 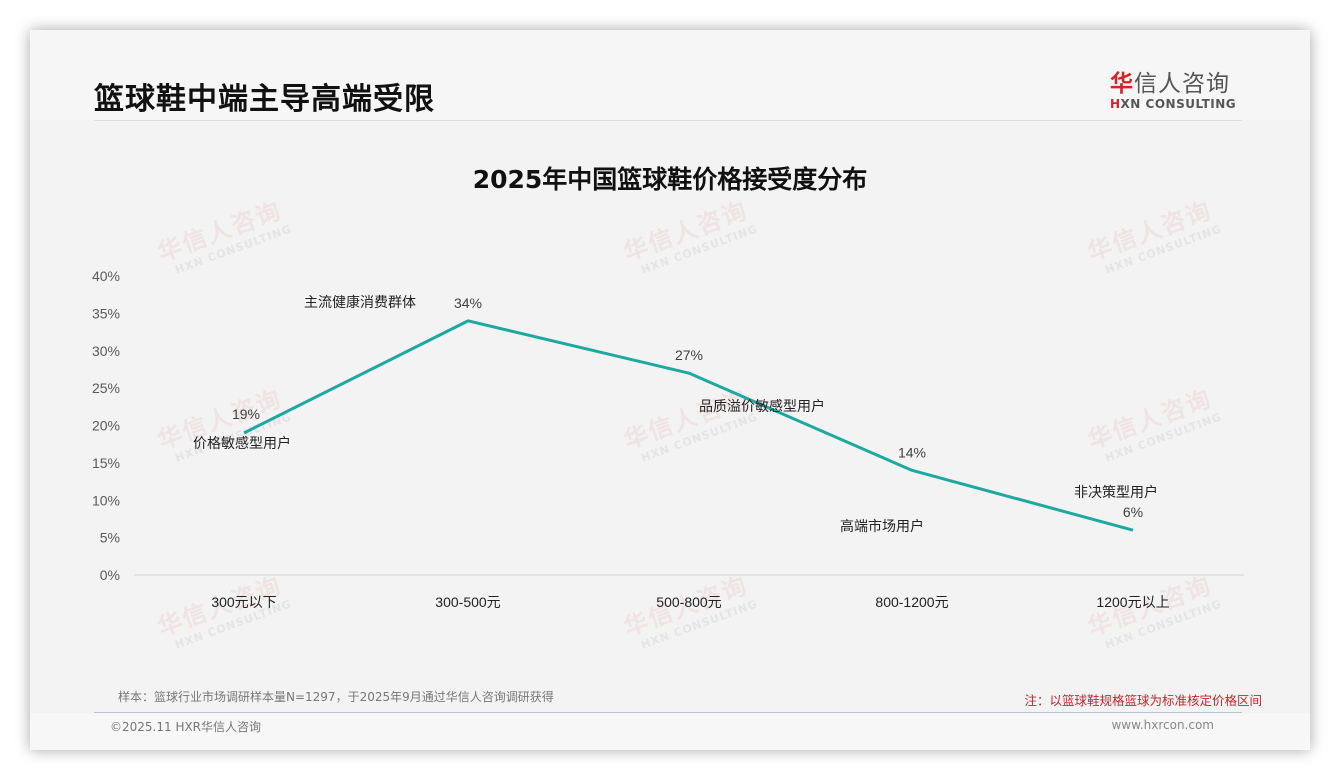 What do you see at coordinates (1143, 700) in the screenshot?
I see `price-note: 注：以篮球鞋规格篮球为标准核定价格区间` at bounding box center [1143, 700].